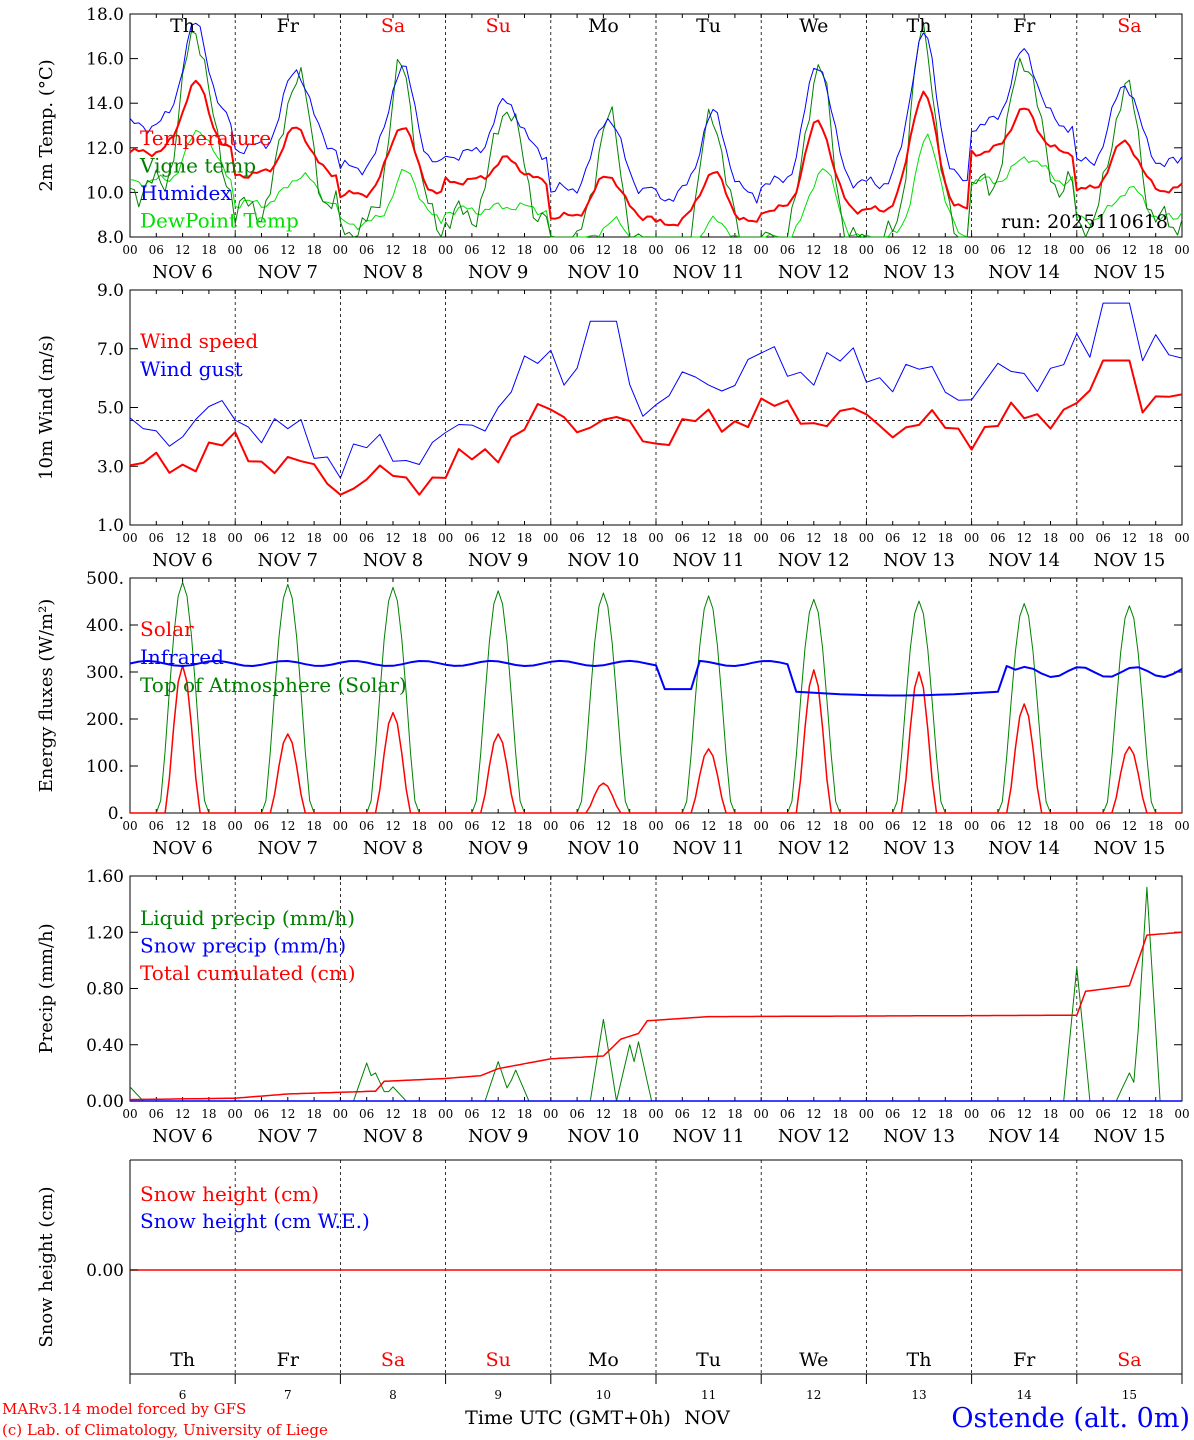  I want to click on flux-date-label: NOV 10, so click(603, 848).